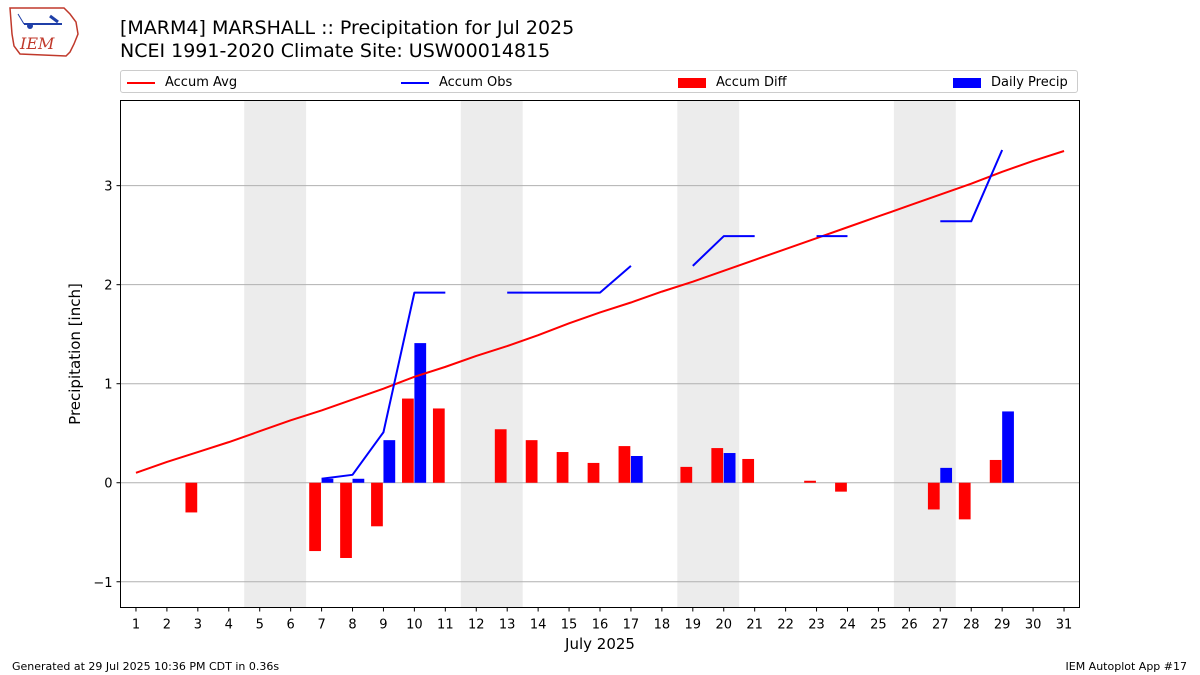  I want to click on x-tick-label: 9, so click(383, 625).